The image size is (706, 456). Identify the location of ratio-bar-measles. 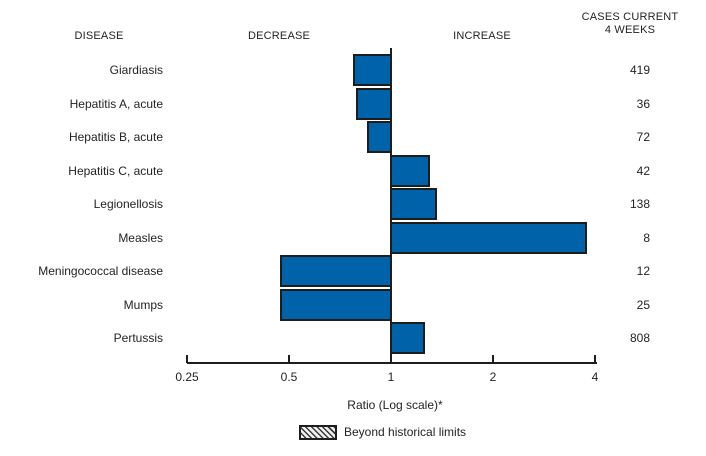
(488, 237).